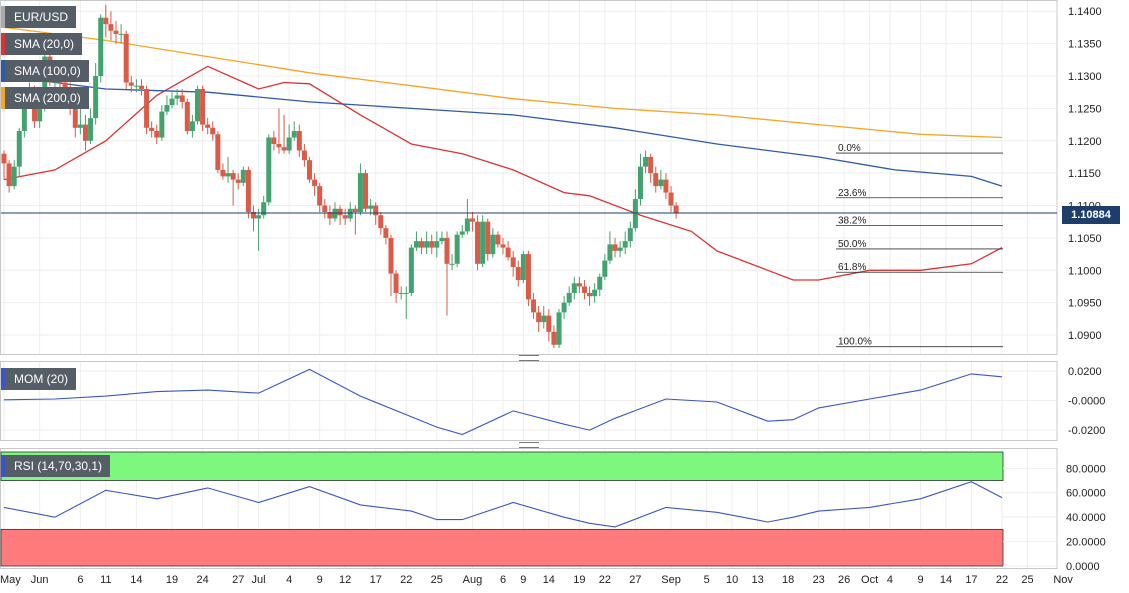  What do you see at coordinates (1085, 239) in the screenshot?
I see `y-tick-label: 1.1050` at bounding box center [1085, 239].